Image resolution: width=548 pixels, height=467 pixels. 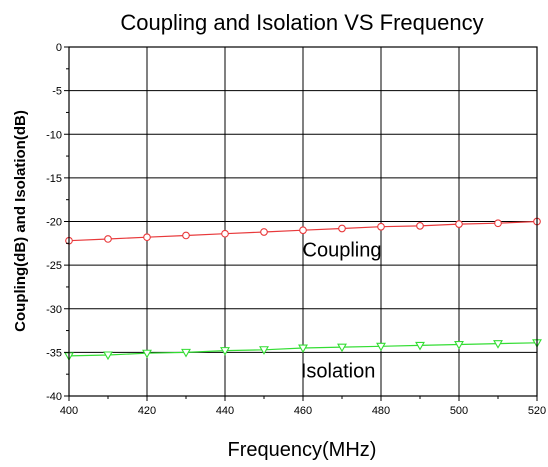 What do you see at coordinates (54, 179) in the screenshot?
I see `y-tick-label: -15` at bounding box center [54, 179].